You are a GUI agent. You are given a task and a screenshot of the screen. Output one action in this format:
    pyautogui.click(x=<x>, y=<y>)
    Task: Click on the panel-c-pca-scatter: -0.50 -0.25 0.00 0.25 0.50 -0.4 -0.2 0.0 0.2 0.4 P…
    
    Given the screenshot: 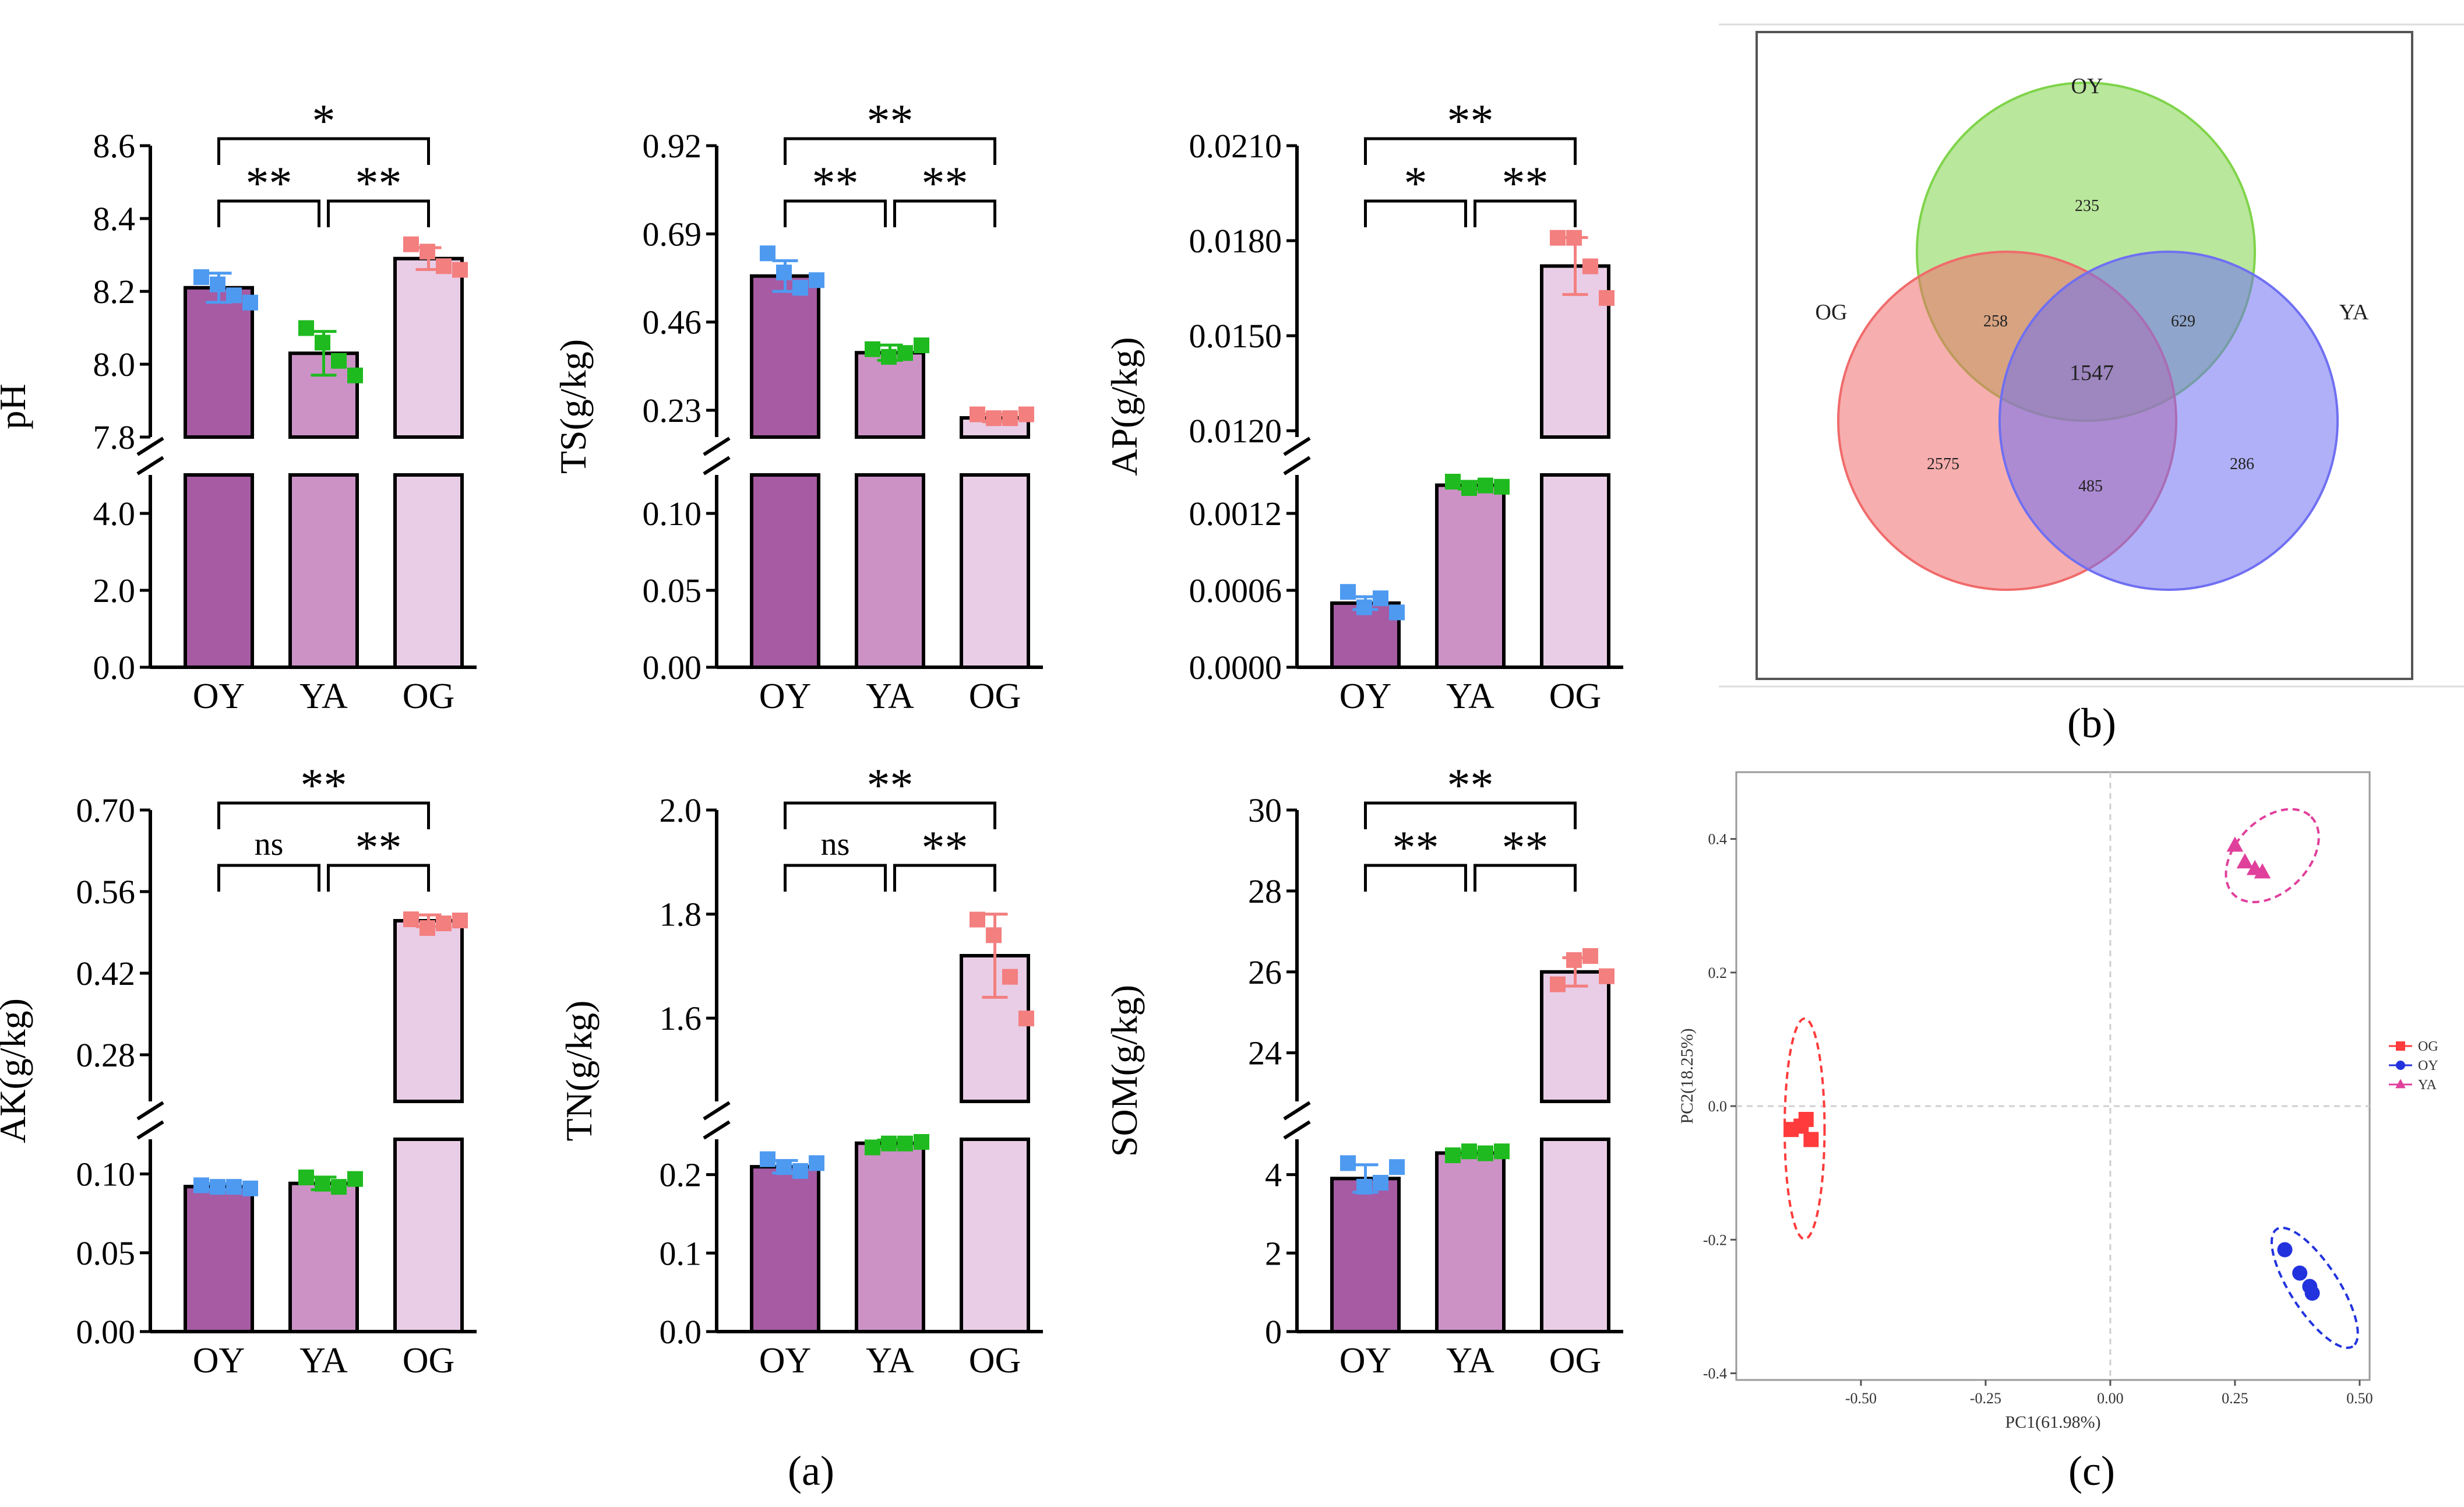 What is the action you would take?
    pyautogui.click(x=2057, y=1101)
    